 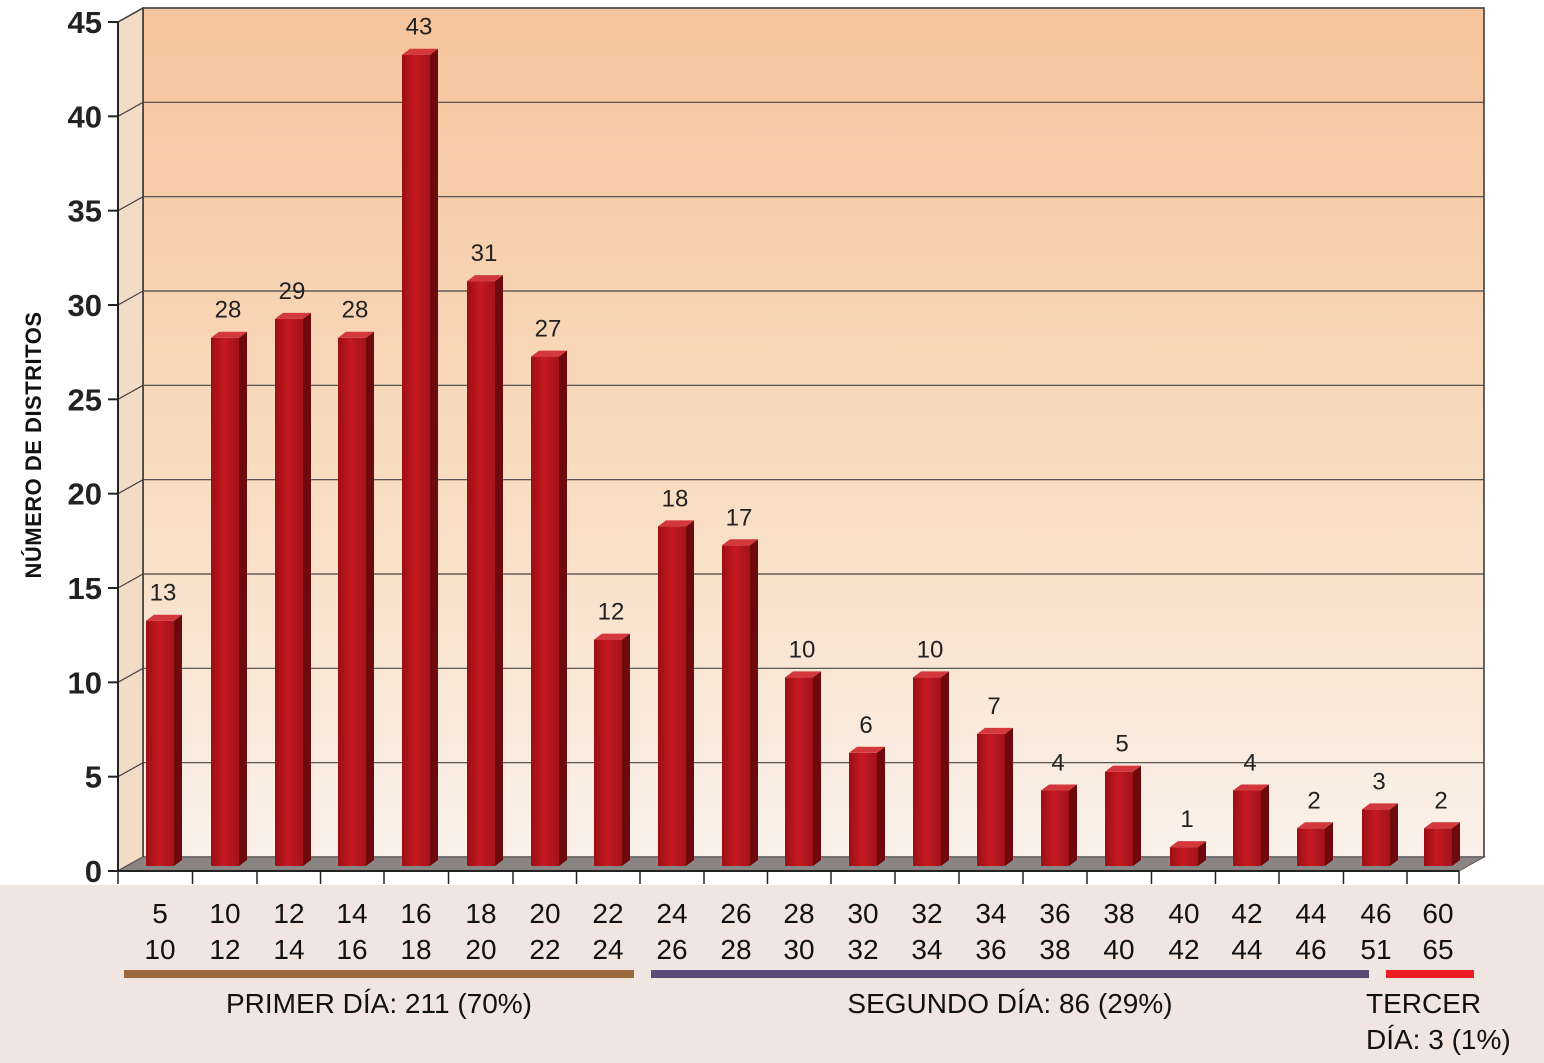 I want to click on x-tick-label-line: 36, so click(x=1055, y=913).